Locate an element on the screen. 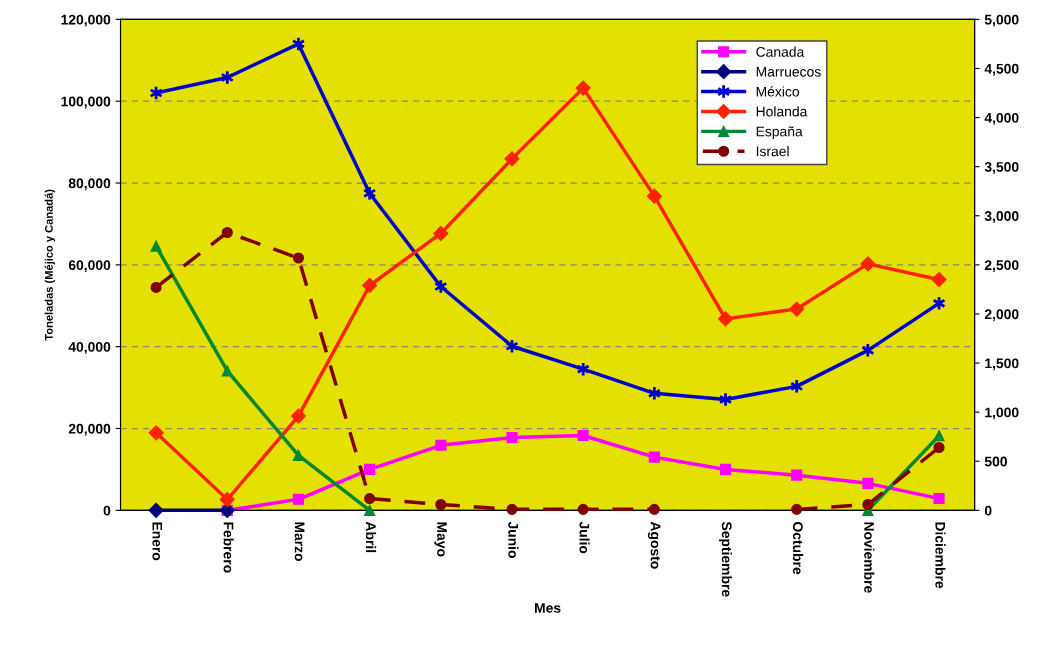 The image size is (1048, 646). x-tick-label: Enero is located at coordinates (157, 541).